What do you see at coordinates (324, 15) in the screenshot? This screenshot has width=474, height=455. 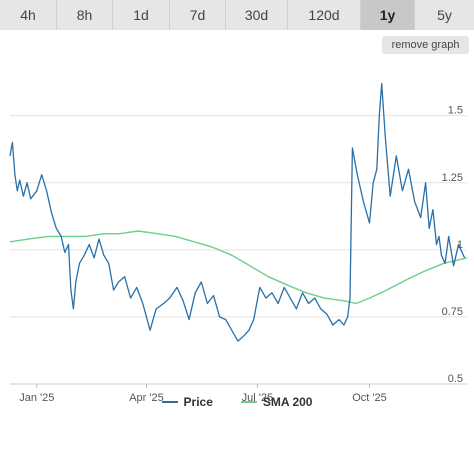 I see `tab-120d: 120d` at bounding box center [324, 15].